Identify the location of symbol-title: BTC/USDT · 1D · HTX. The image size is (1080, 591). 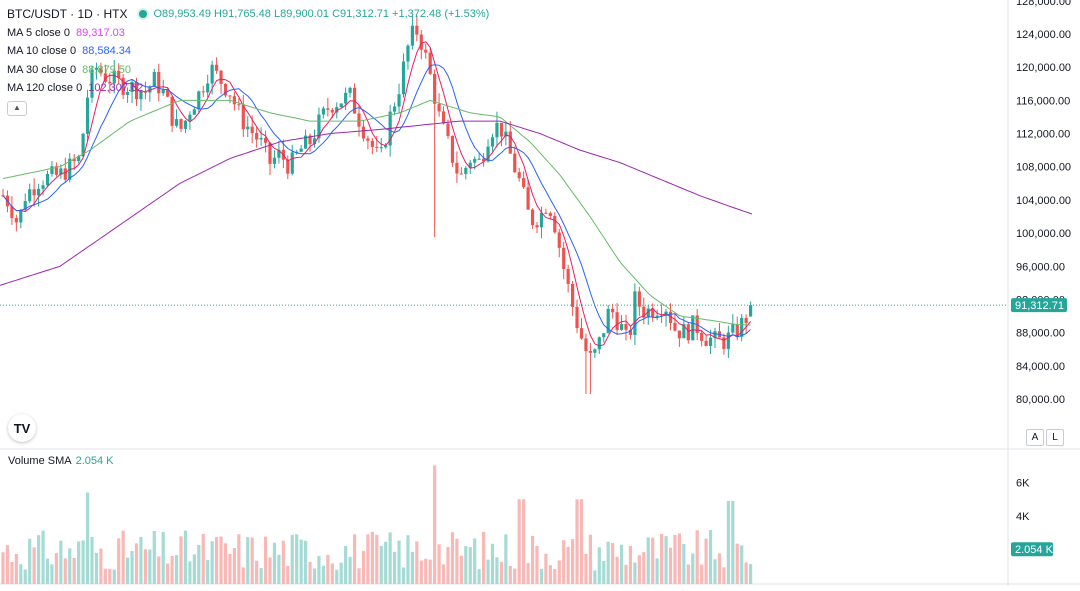
(67, 14).